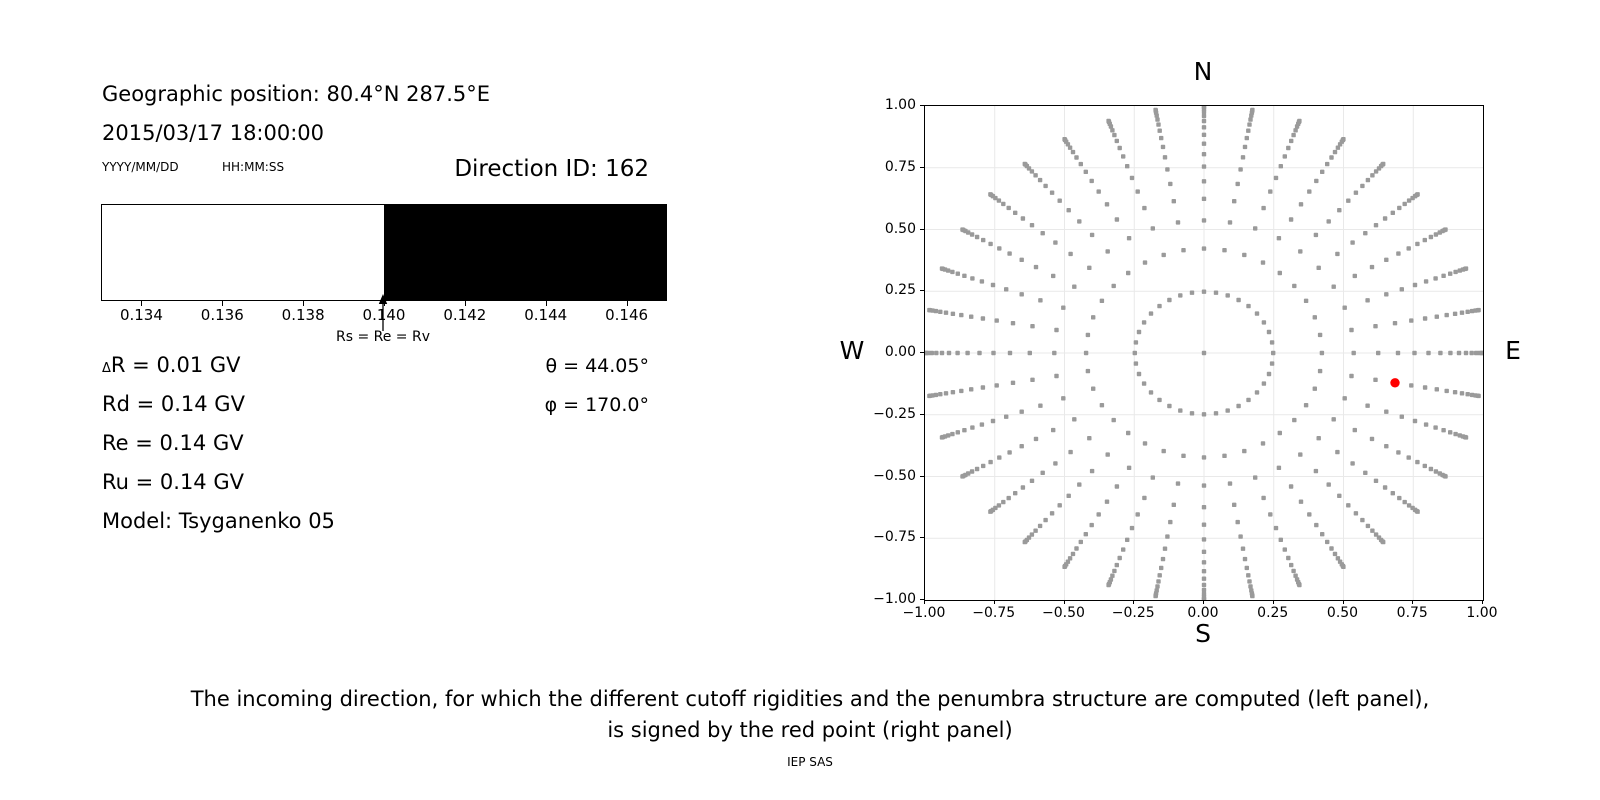  I want to click on y-tick-mark, so click(922, 414).